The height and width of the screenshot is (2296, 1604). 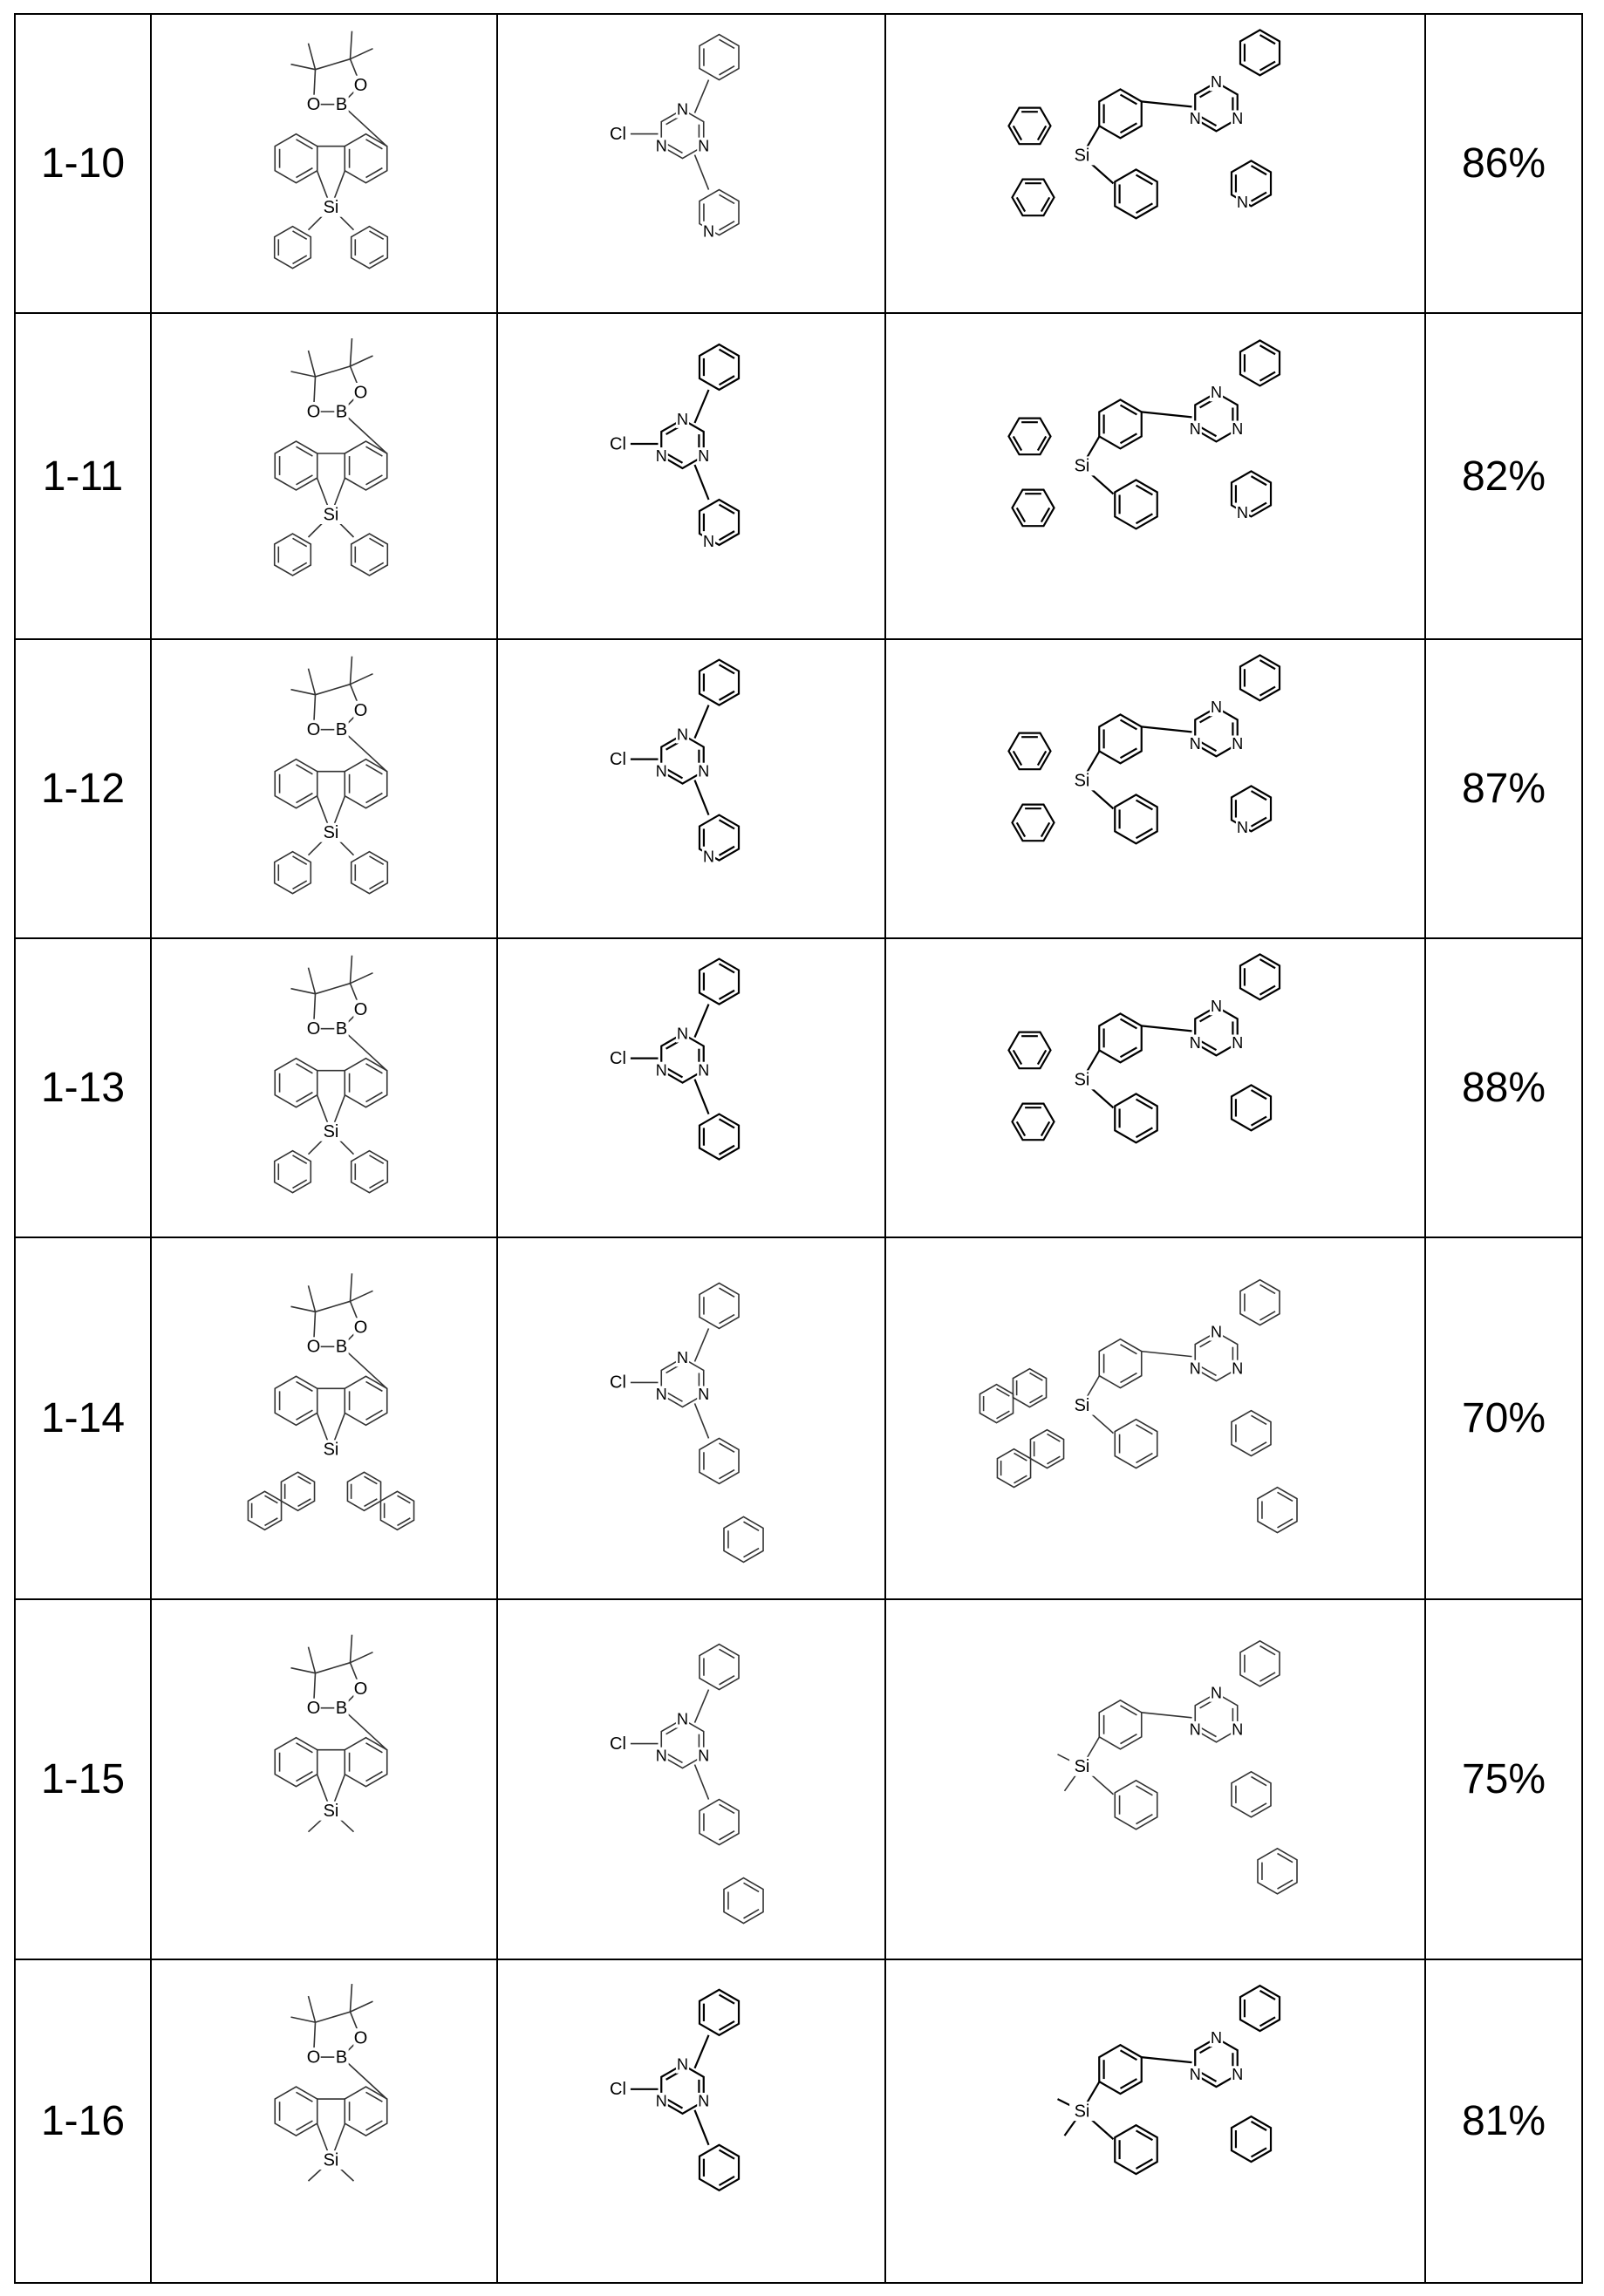 What do you see at coordinates (1144, 434) in the screenshot?
I see `product-structure: N N N N Si` at bounding box center [1144, 434].